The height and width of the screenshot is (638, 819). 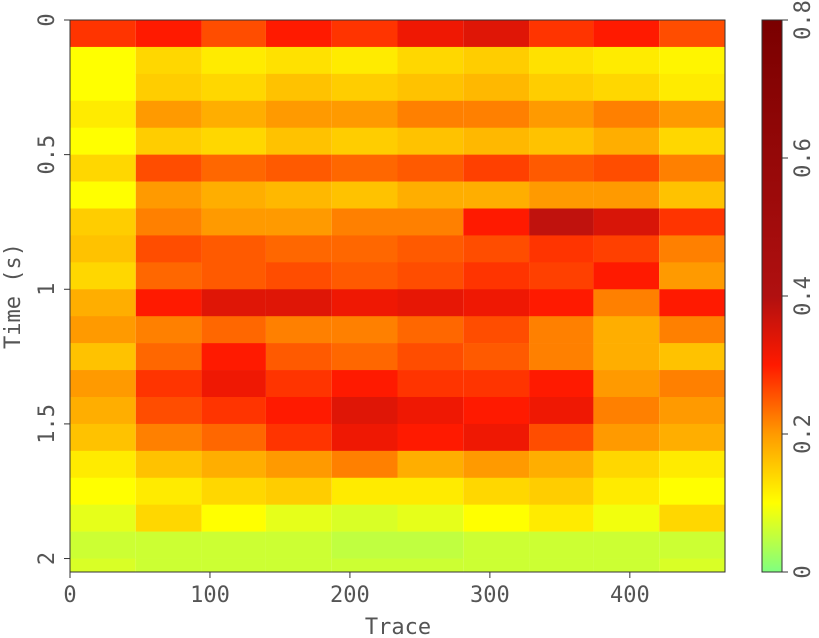 I want to click on y-tick-label: 1, so click(x=47, y=289).